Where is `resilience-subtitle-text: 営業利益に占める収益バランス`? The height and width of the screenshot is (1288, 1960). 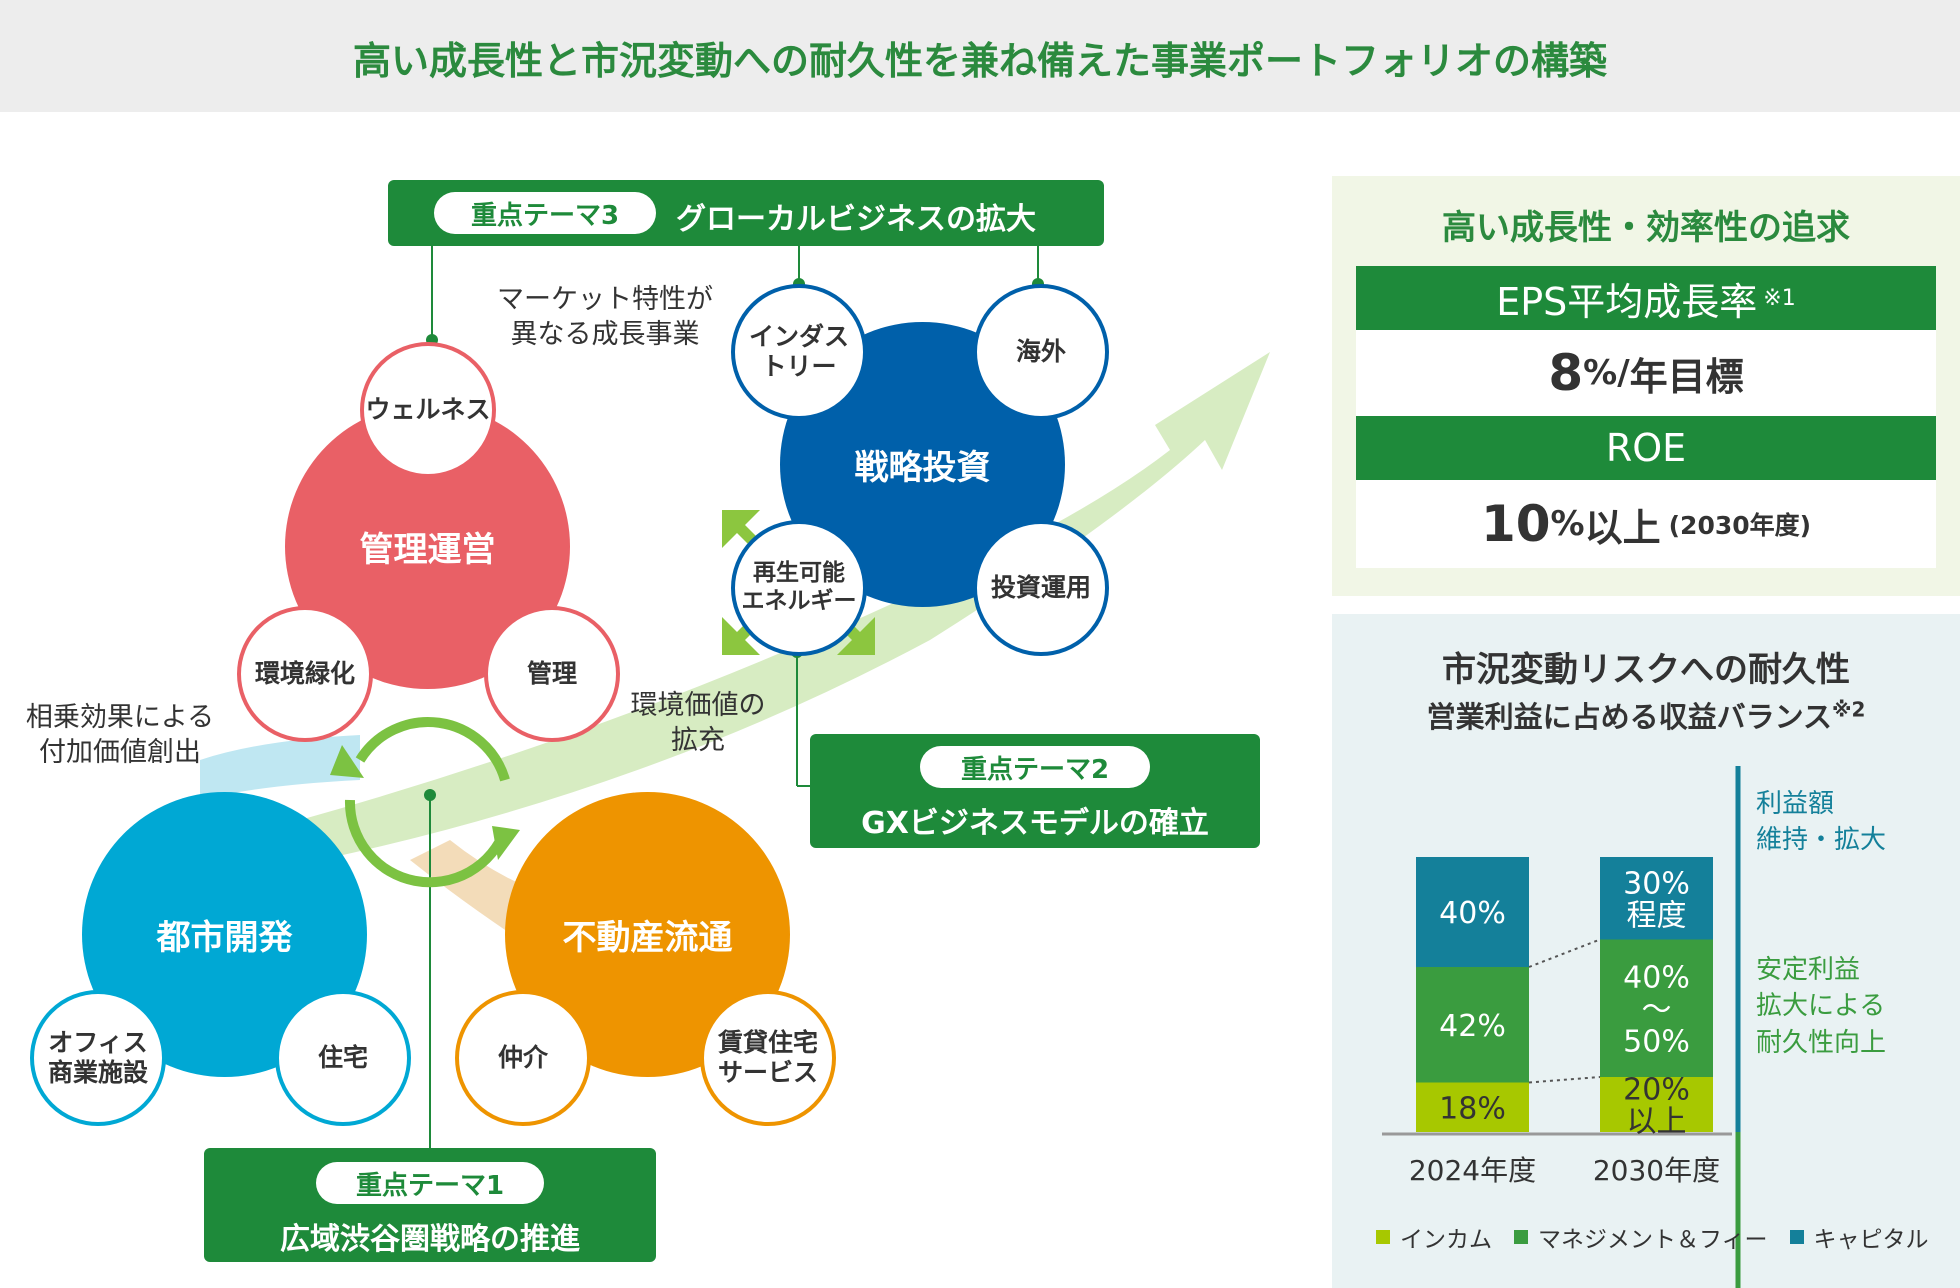
resilience-subtitle-text: 営業利益に占める収益バランス is located at coordinates (1629, 717).